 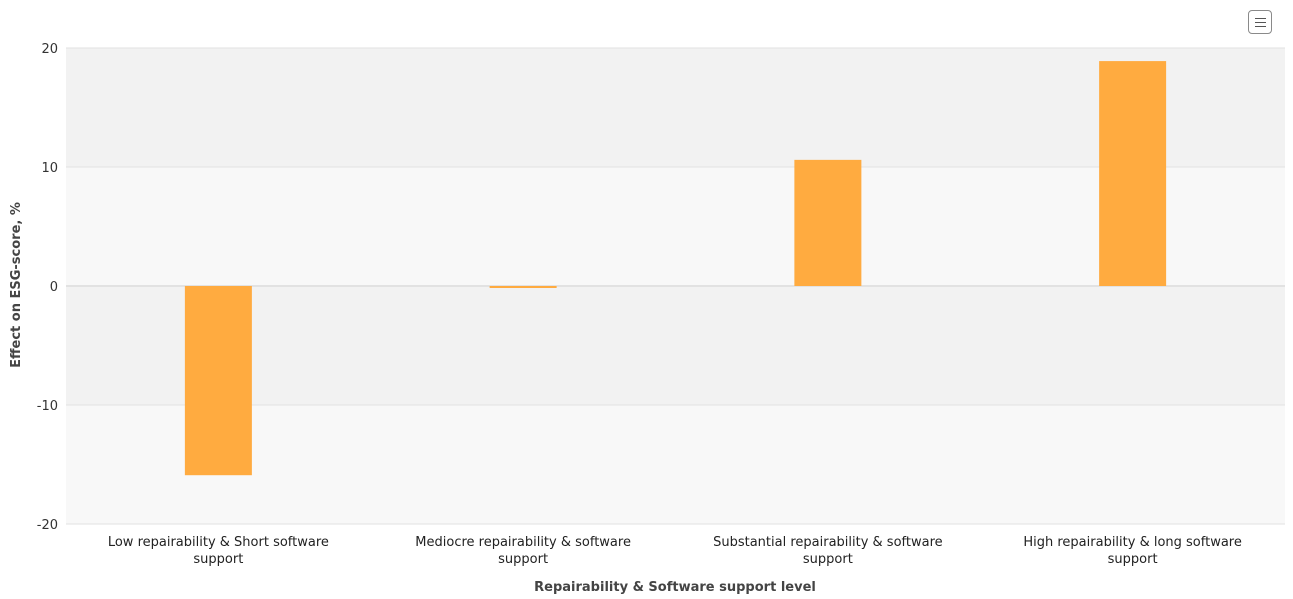 What do you see at coordinates (523, 551) in the screenshot?
I see `x-tick-label: Mediocre repairability & software support` at bounding box center [523, 551].